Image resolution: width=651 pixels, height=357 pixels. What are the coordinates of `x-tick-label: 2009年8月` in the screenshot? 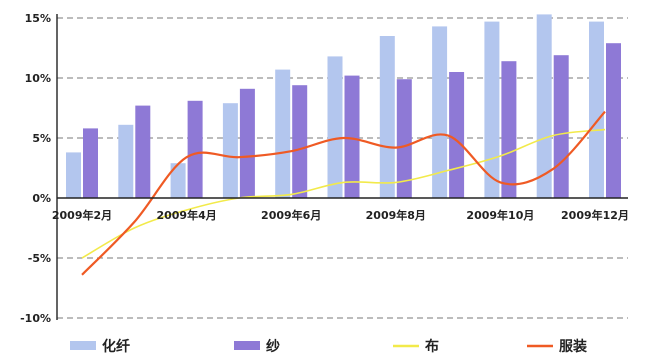 It's located at (396, 215).